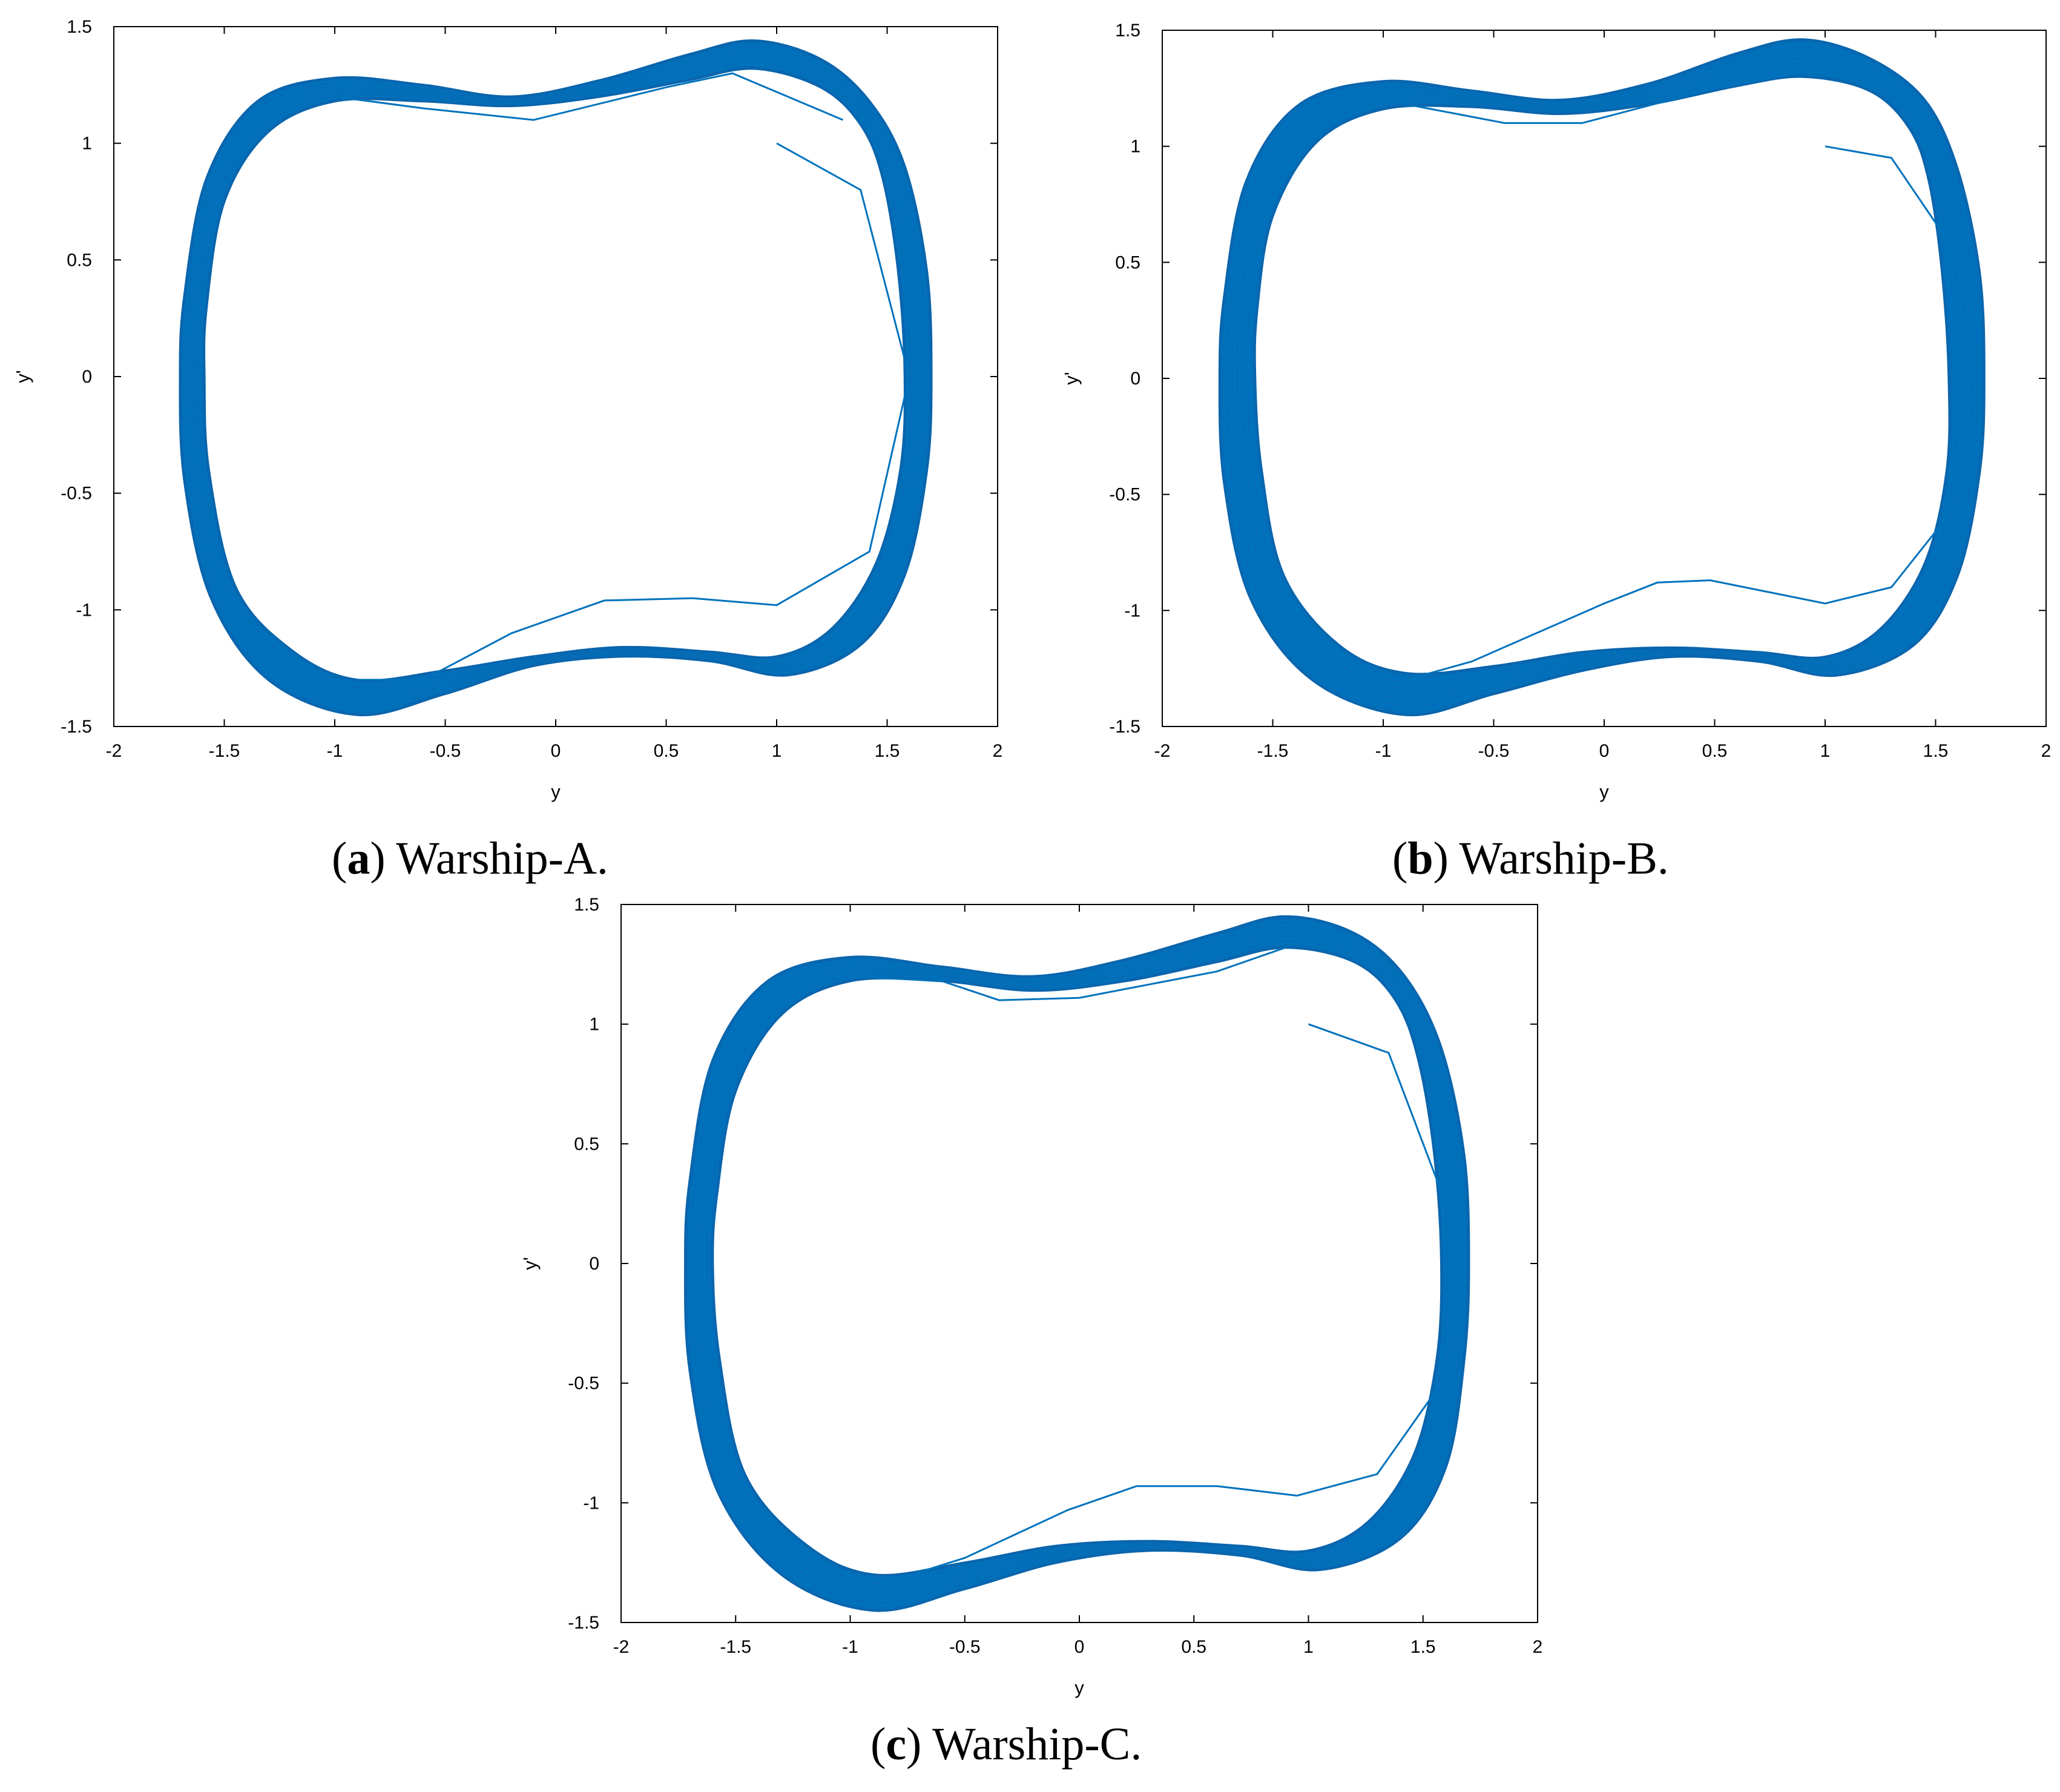 The width and height of the screenshot is (2060, 1792). I want to click on limit-cycle-inner-edge-c, so click(1077, 1261).